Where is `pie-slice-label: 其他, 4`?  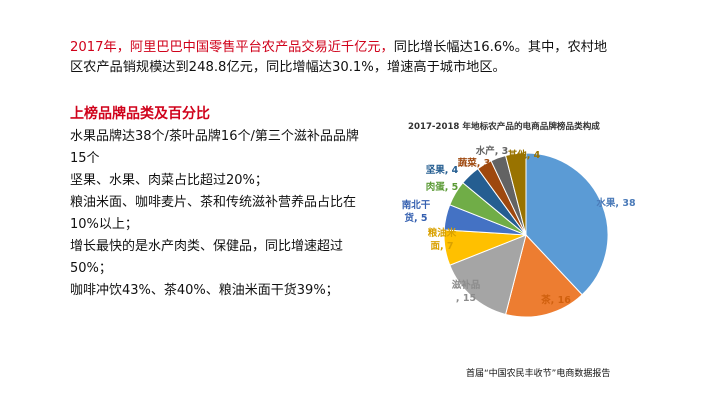 pie-slice-label: 其他, 4 is located at coordinates (524, 155).